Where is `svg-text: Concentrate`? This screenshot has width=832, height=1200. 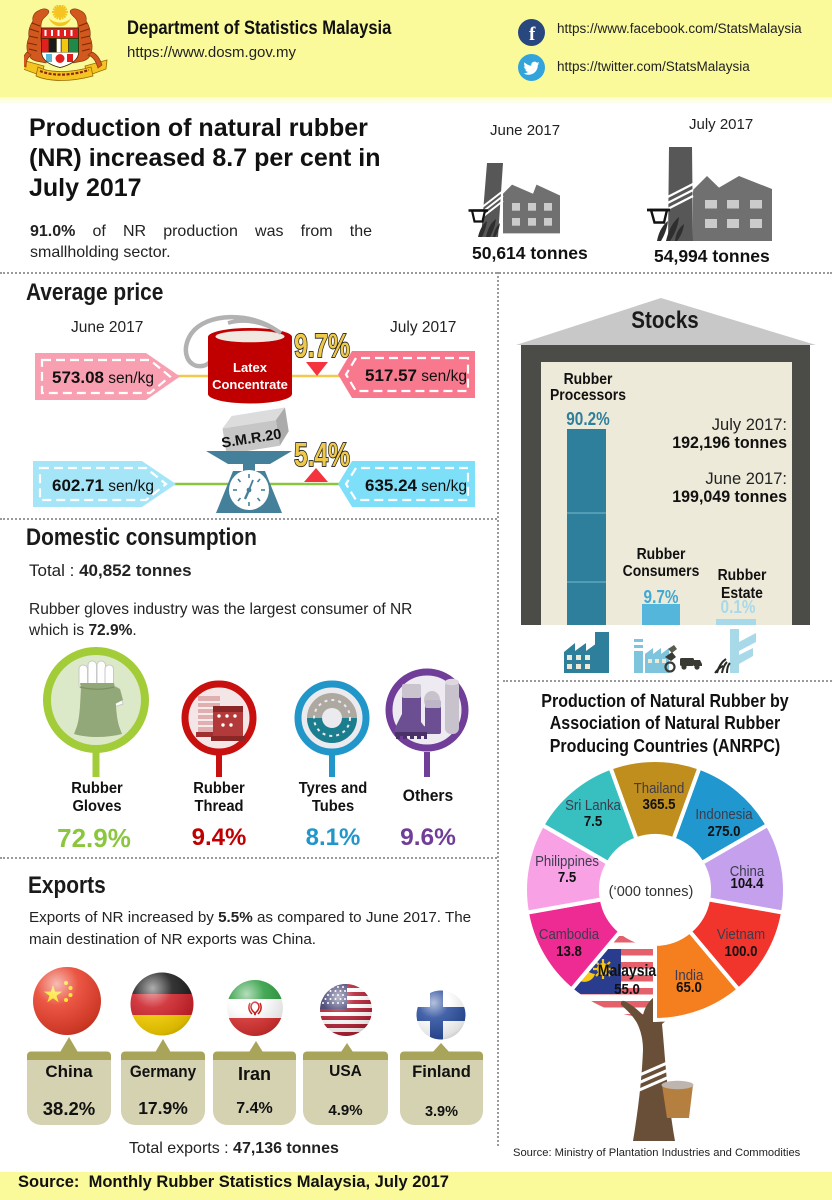
svg-text: Concentrate is located at coordinates (250, 384).